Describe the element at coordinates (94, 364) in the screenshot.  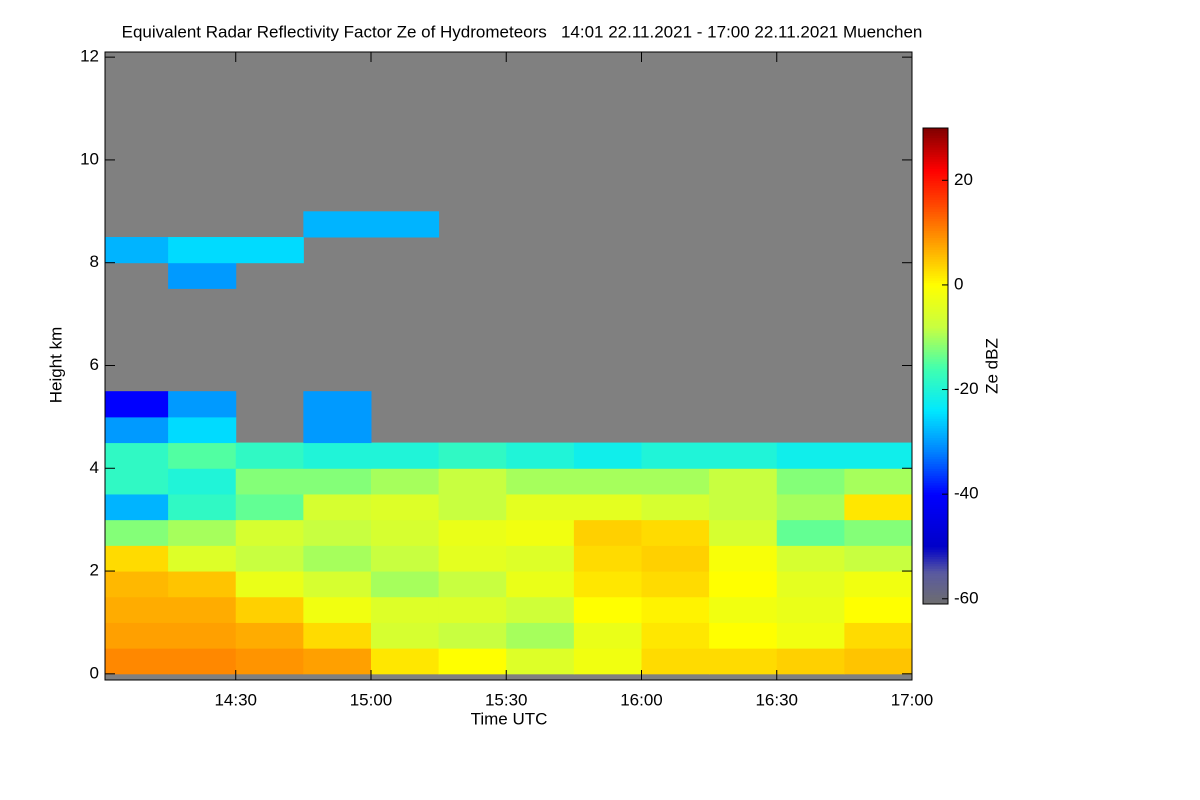
I see `y-tick-label: 6` at that location.